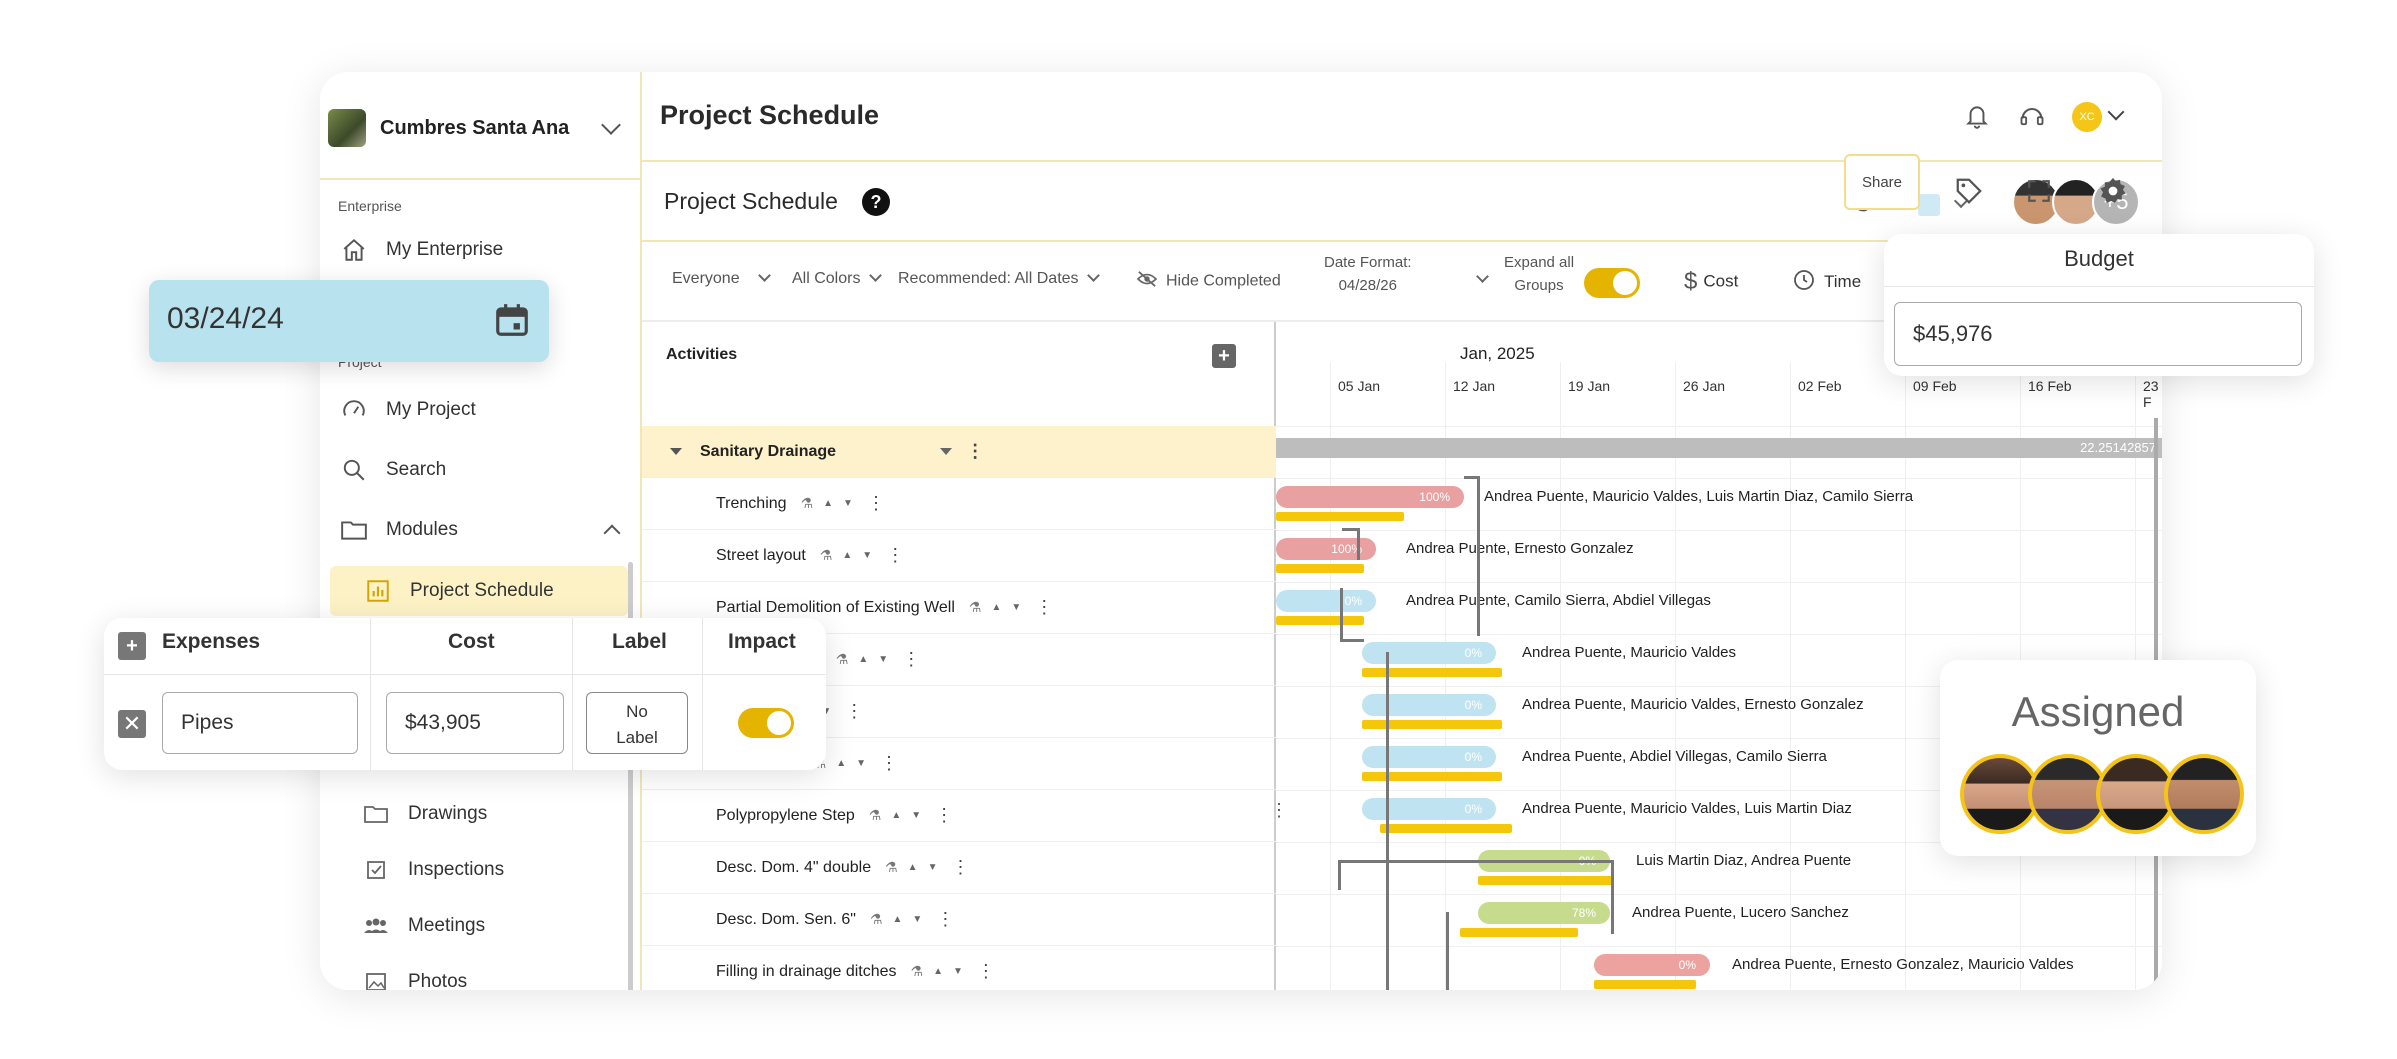 The height and width of the screenshot is (1059, 2397). I want to click on color-swatch, so click(1929, 205).